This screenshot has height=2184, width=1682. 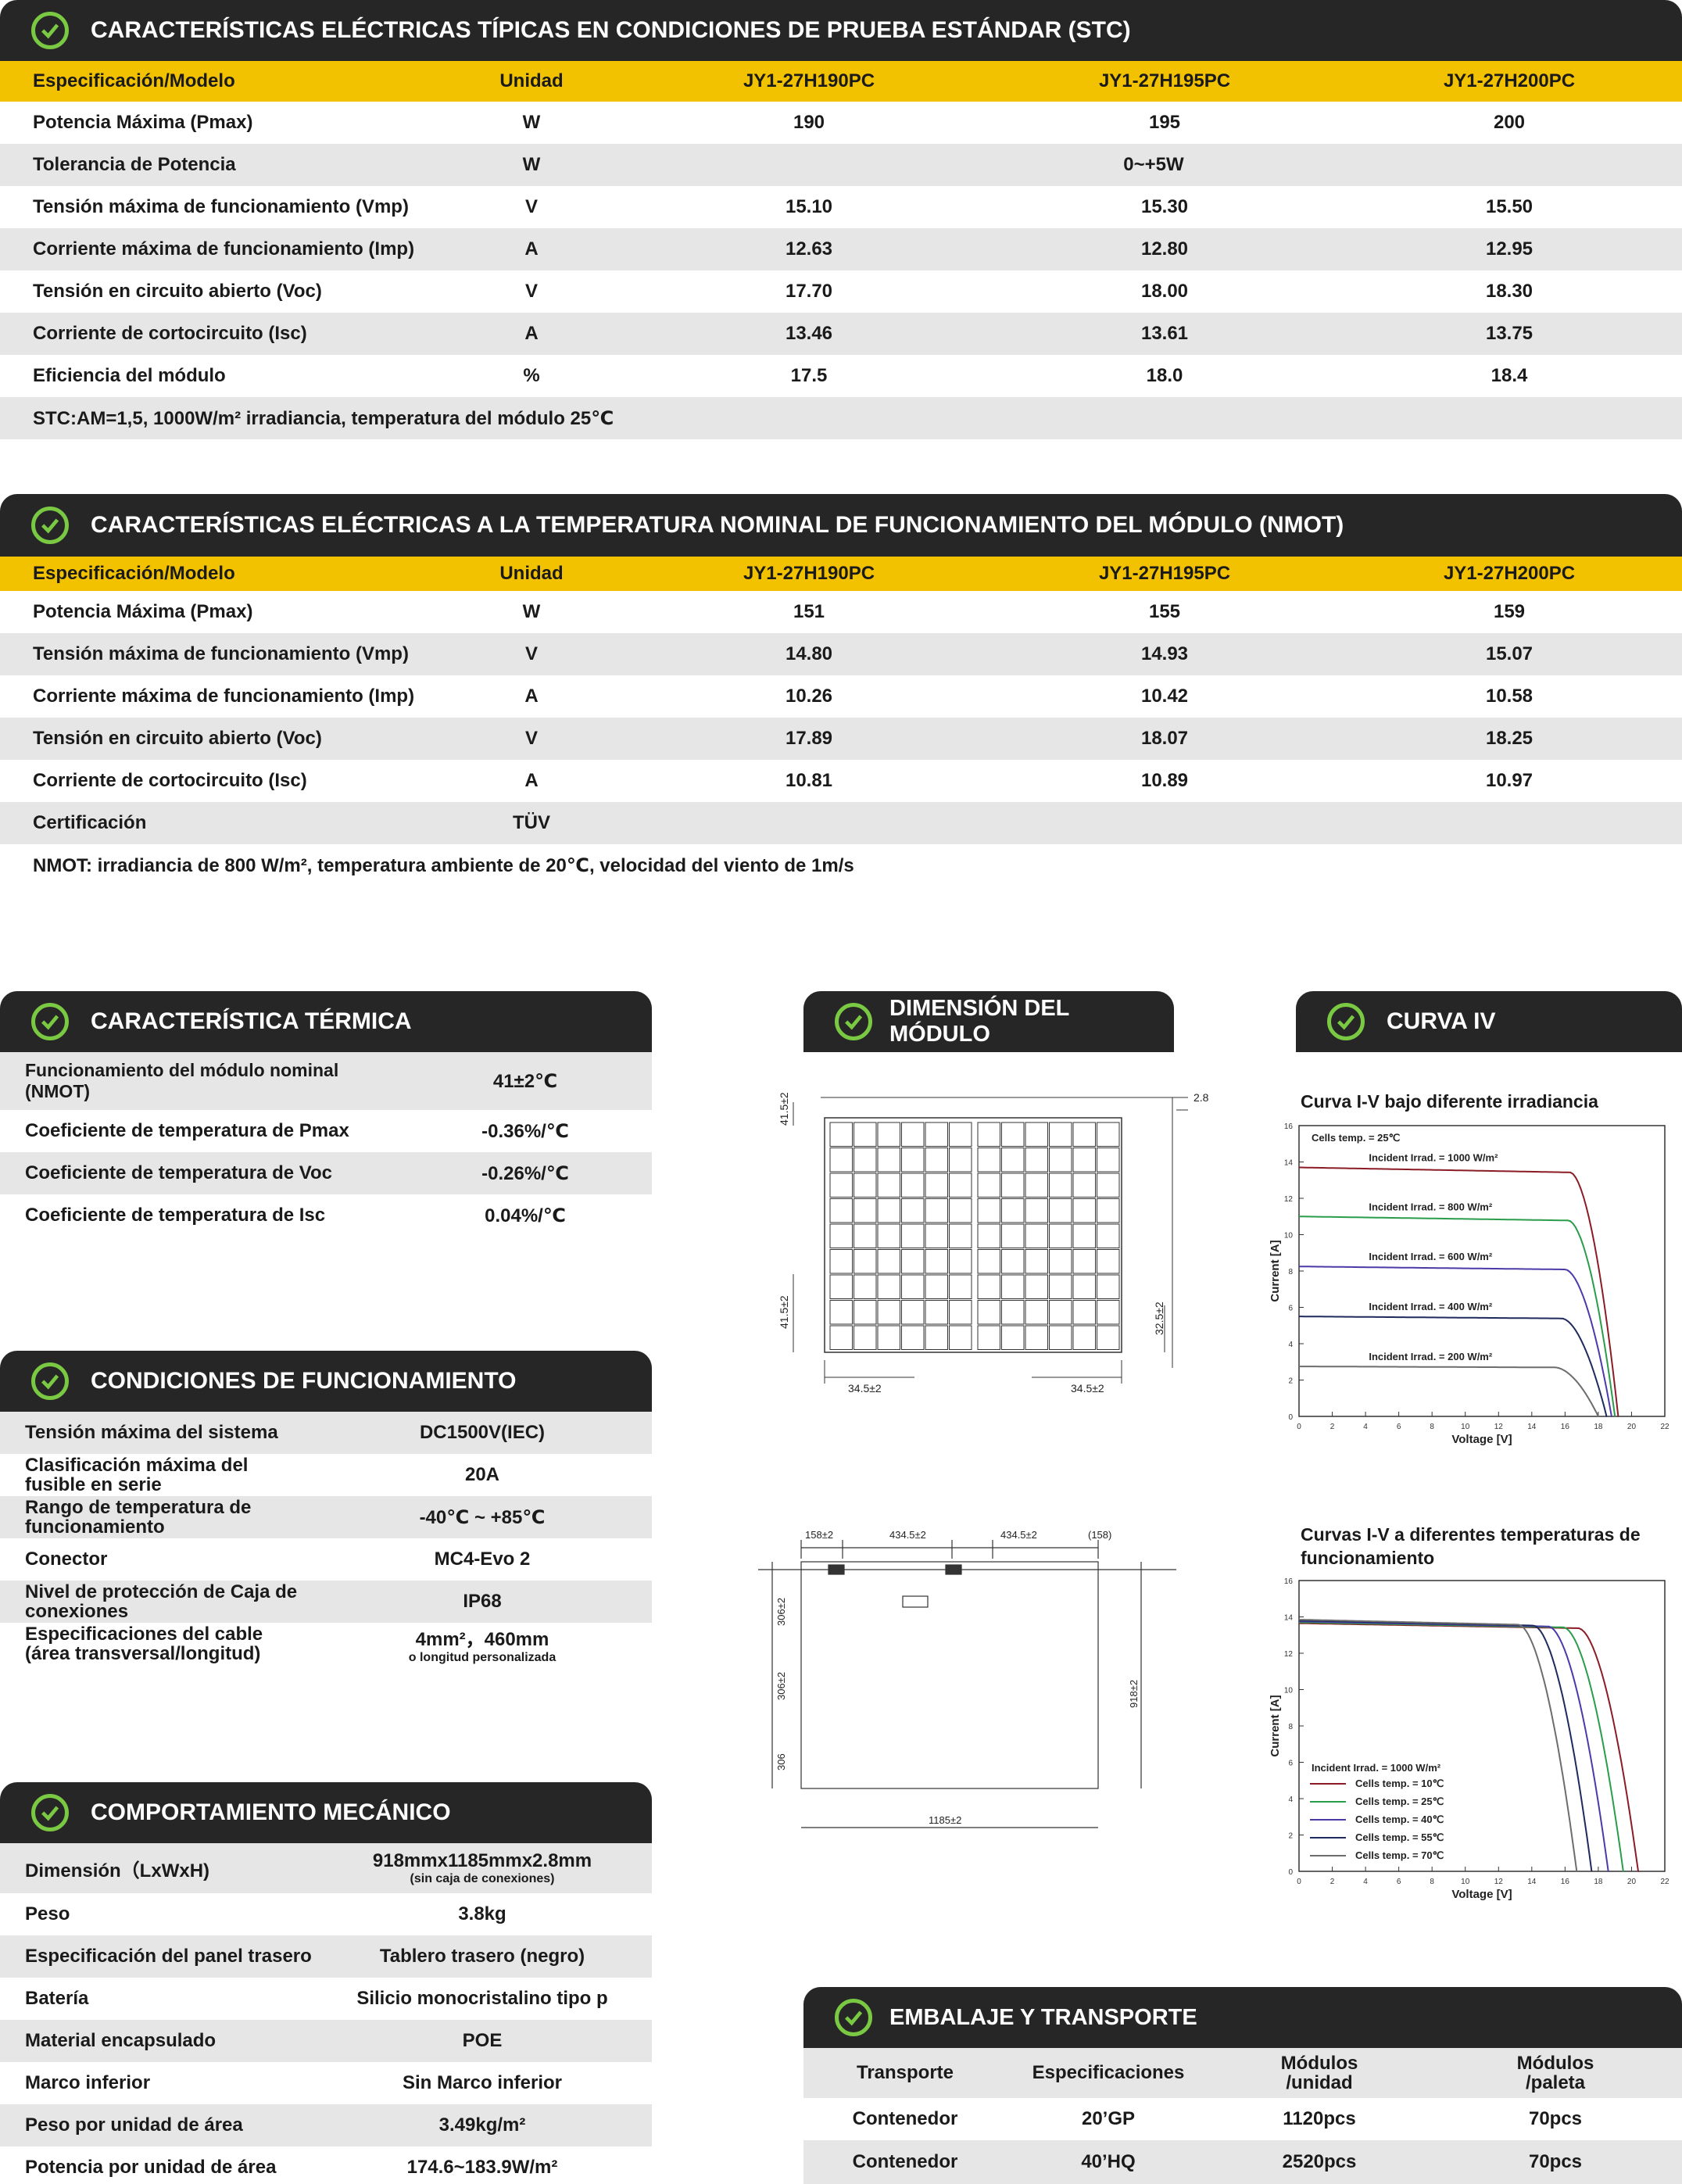 What do you see at coordinates (841, 165) in the screenshot?
I see `table-row: Tolerancia de Potencia W 0~+5W` at bounding box center [841, 165].